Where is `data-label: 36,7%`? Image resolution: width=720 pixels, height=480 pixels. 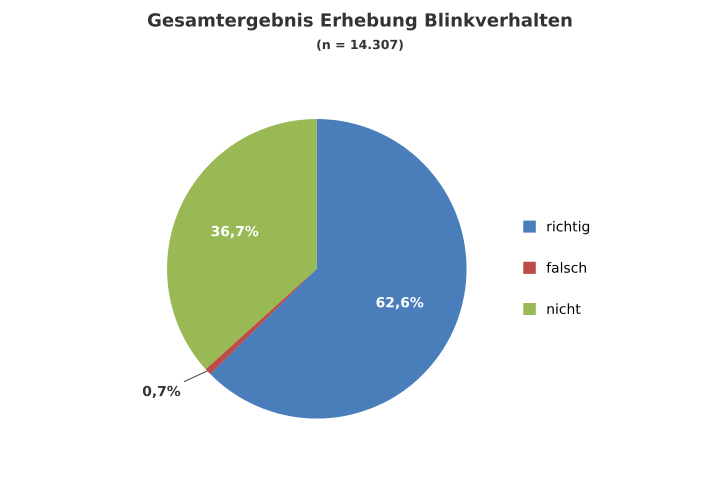
data-label: 36,7% is located at coordinates (235, 232).